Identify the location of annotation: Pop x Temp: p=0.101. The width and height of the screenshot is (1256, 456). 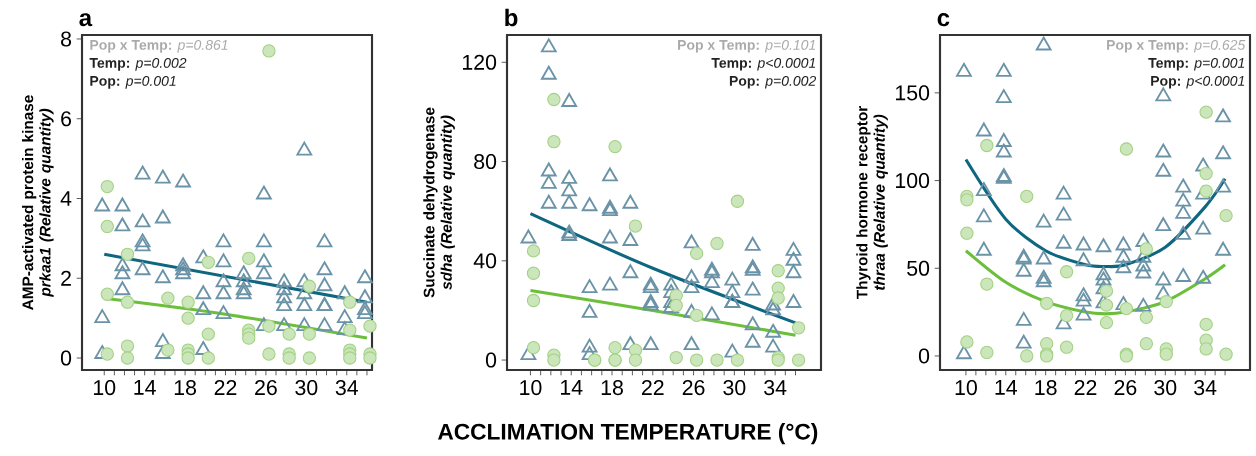
(747, 46).